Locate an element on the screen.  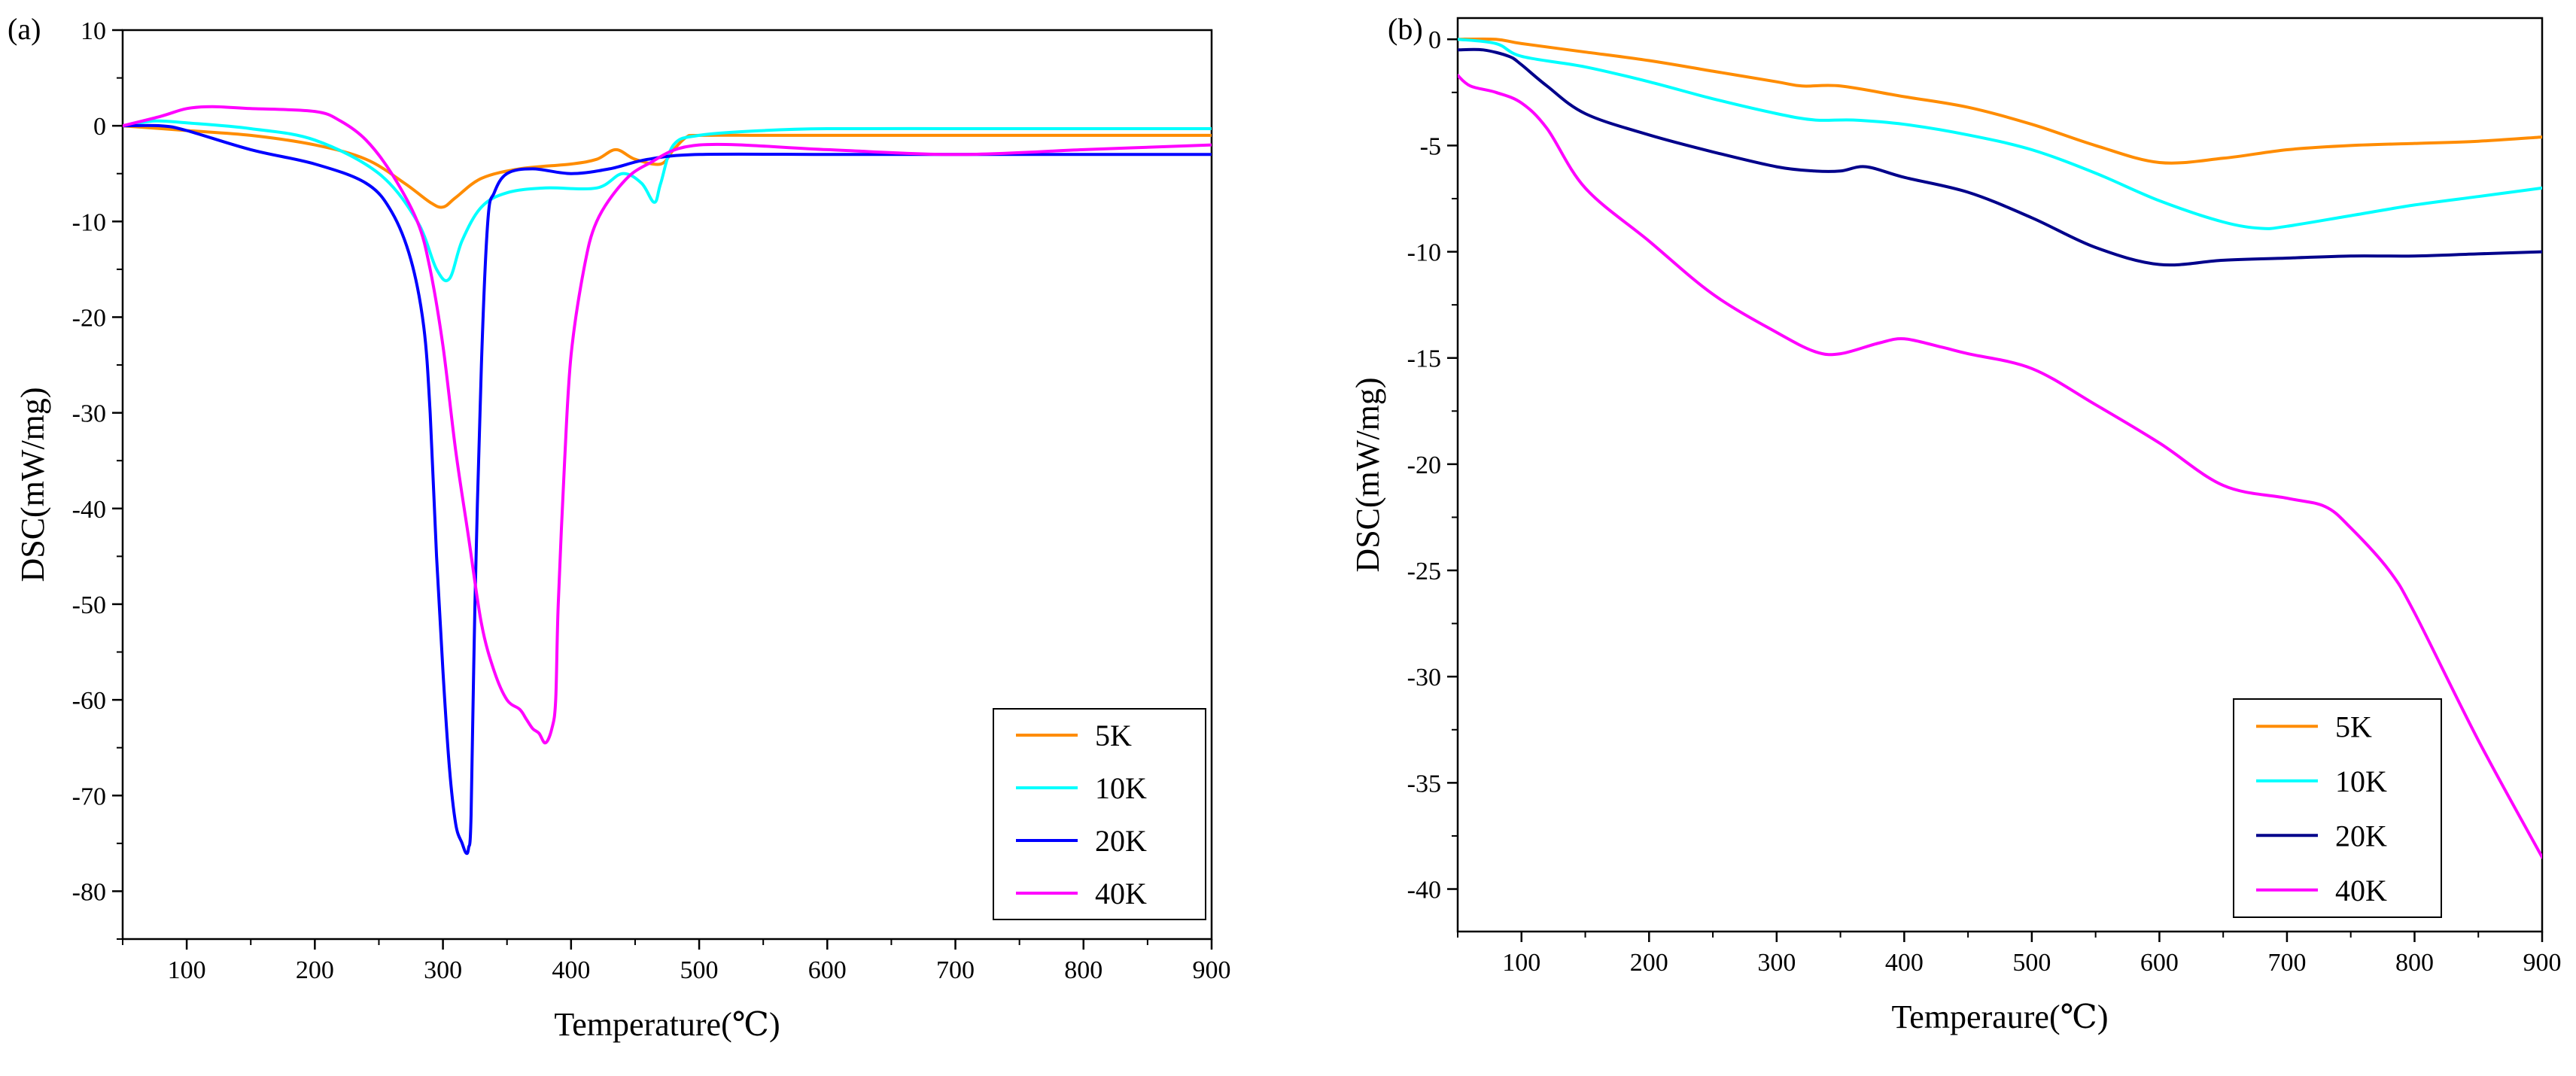
x-axis-title: Temperature(℃) is located at coordinates (667, 1024).